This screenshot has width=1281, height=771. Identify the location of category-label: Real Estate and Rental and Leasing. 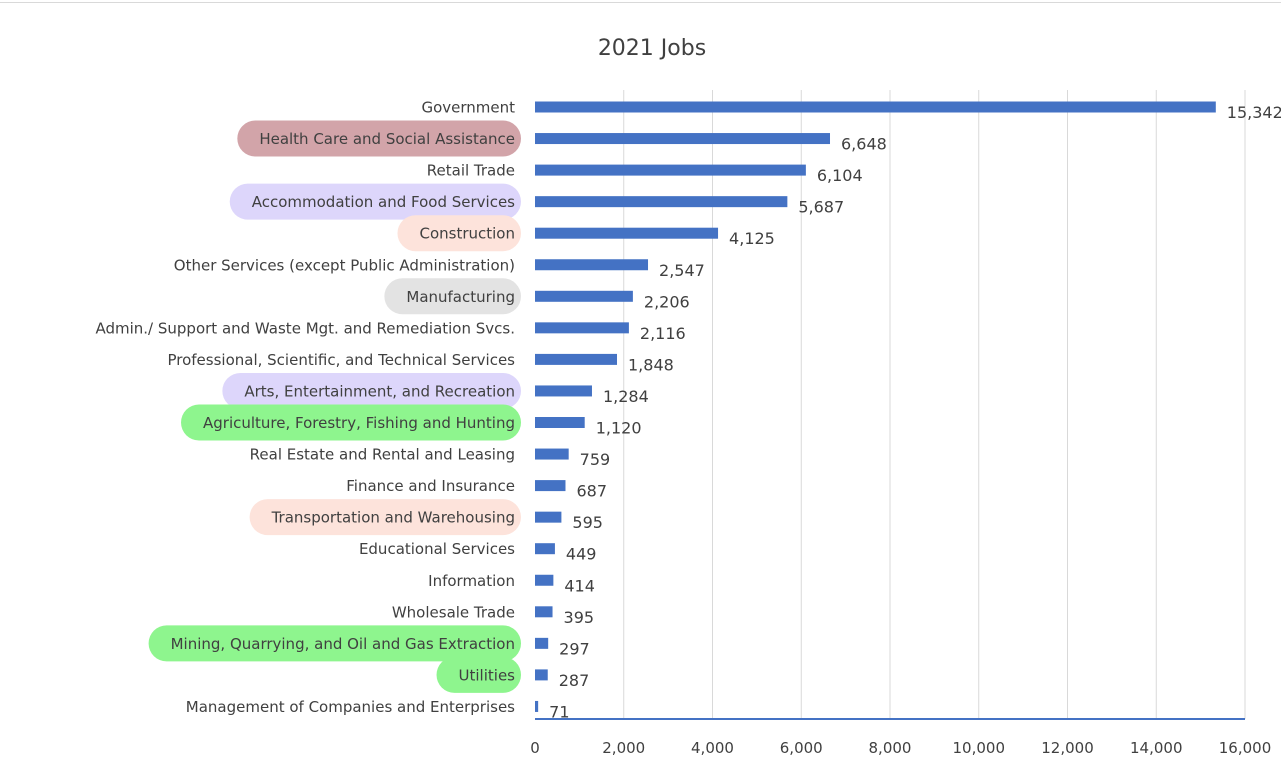
(382, 455).